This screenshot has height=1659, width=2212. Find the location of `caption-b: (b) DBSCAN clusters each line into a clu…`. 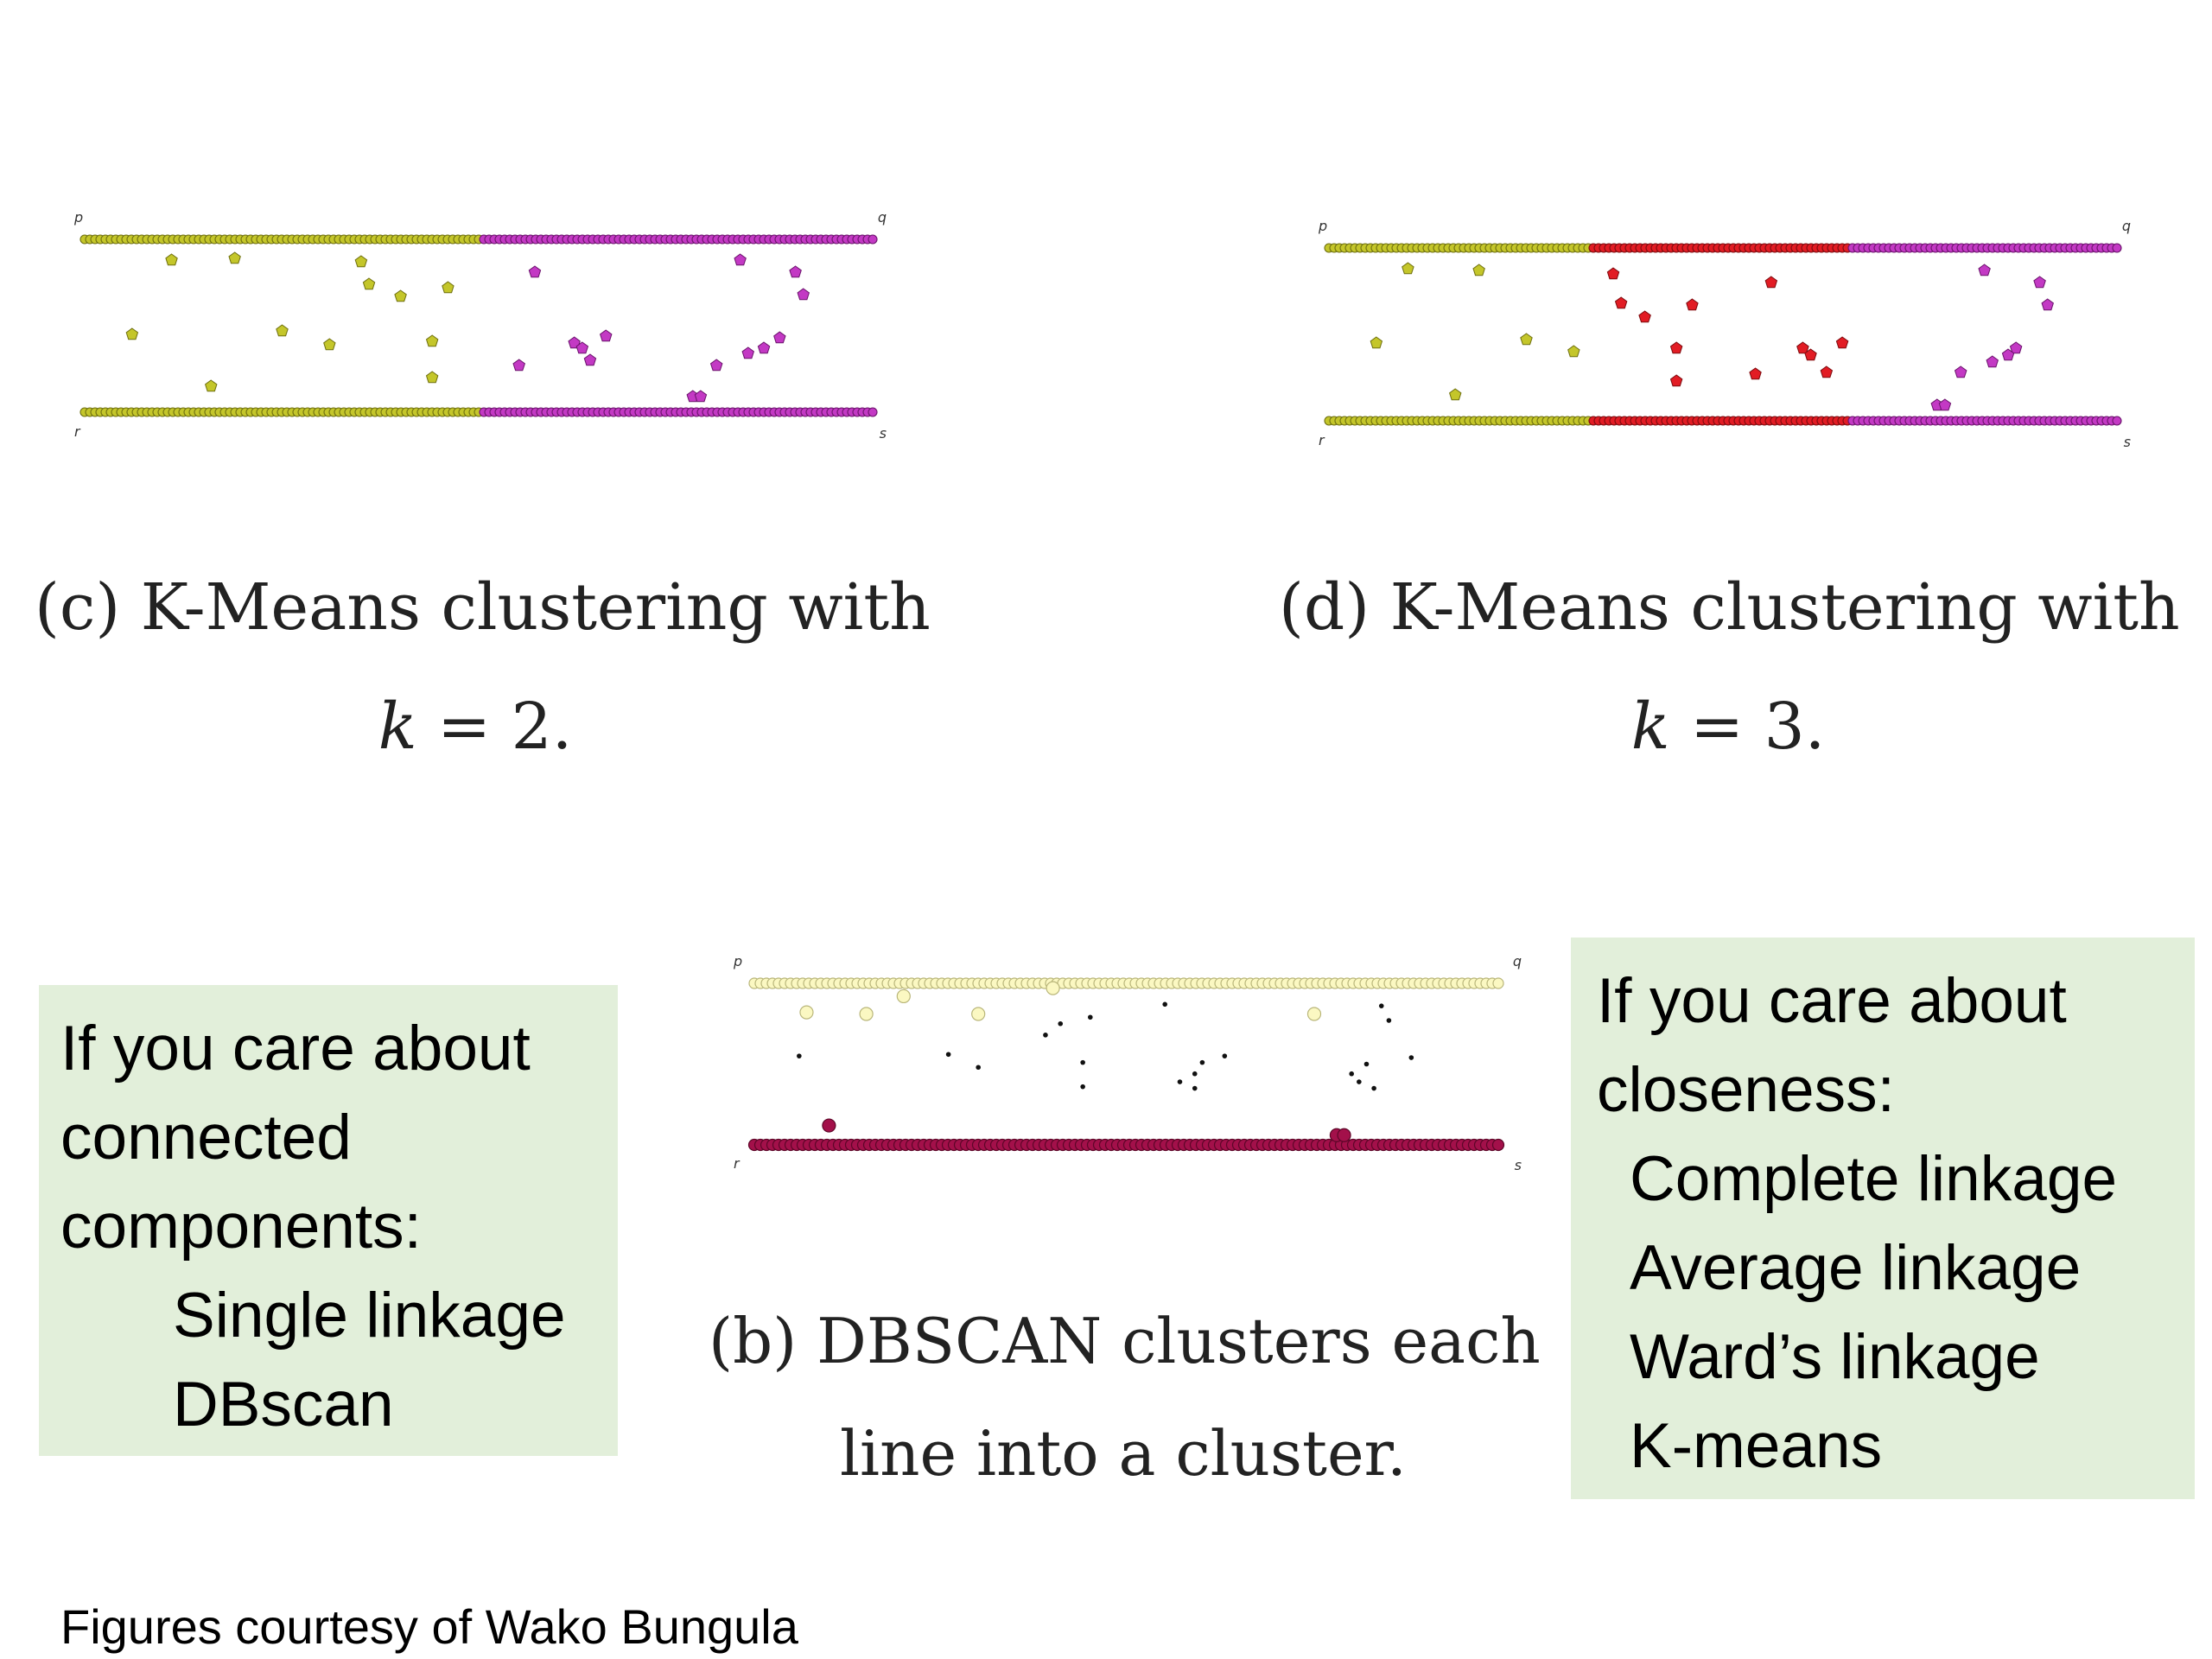

caption-b: (b) DBSCAN clusters each line into a clu… is located at coordinates (1125, 1397).